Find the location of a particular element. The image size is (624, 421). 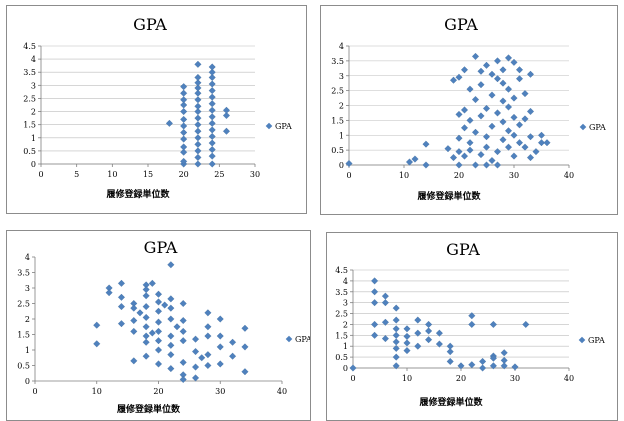

y-tick-label: 0.5 is located at coordinates (337, 150).